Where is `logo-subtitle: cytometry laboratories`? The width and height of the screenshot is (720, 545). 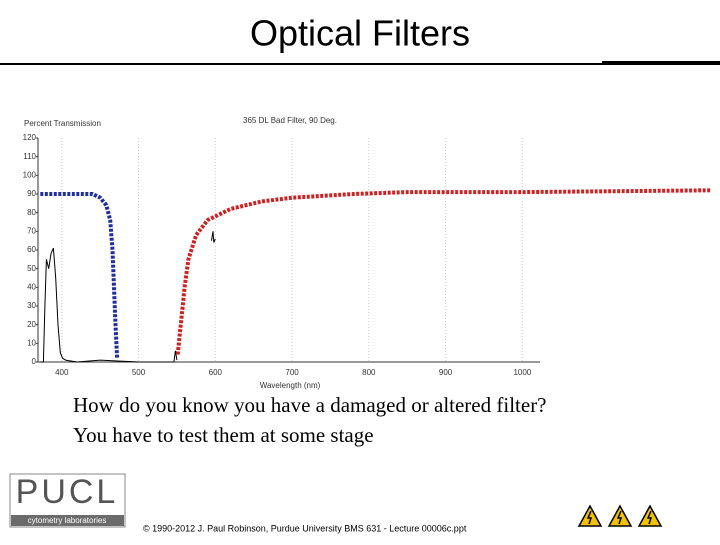
logo-subtitle: cytometry laboratories is located at coordinates (67, 520).